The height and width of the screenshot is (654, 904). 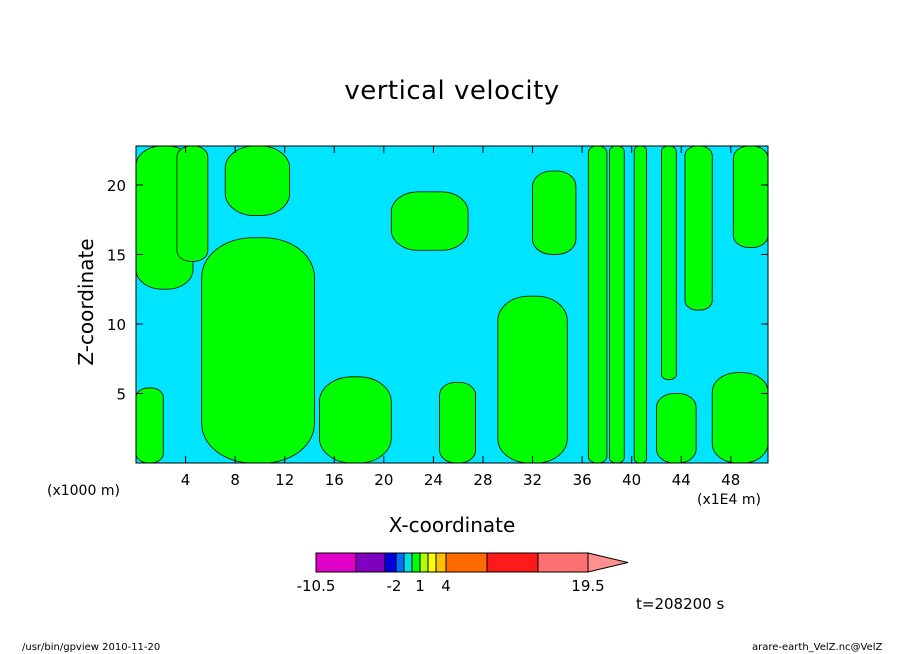 I want to click on colorbar-label: -2, so click(x=394, y=586).